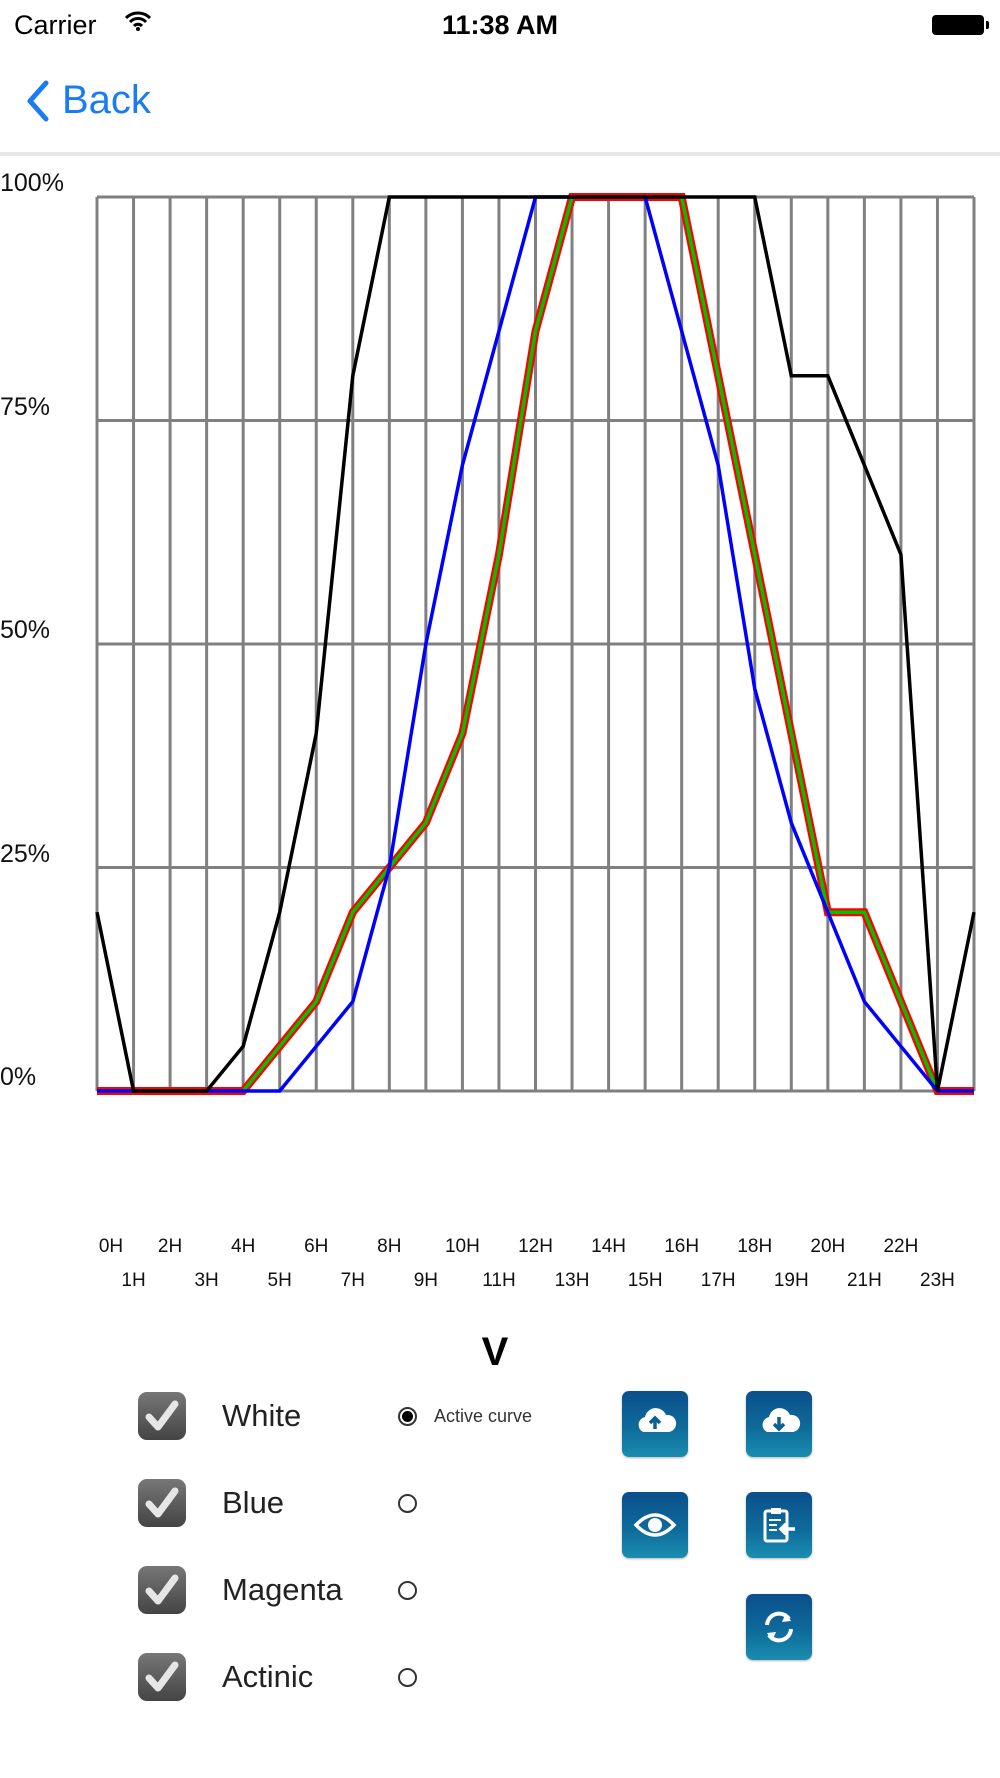 The height and width of the screenshot is (1778, 1000). I want to click on download-from-cloud-button, so click(779, 1424).